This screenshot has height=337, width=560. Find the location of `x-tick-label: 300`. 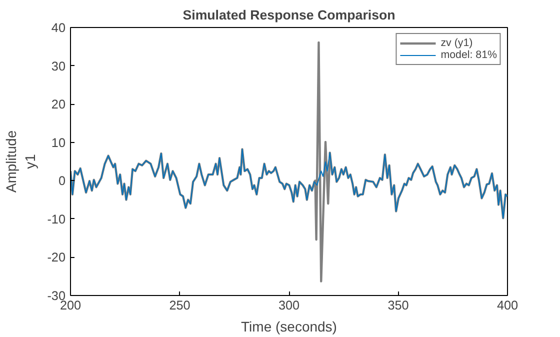

x-tick-label: 300 is located at coordinates (289, 305).